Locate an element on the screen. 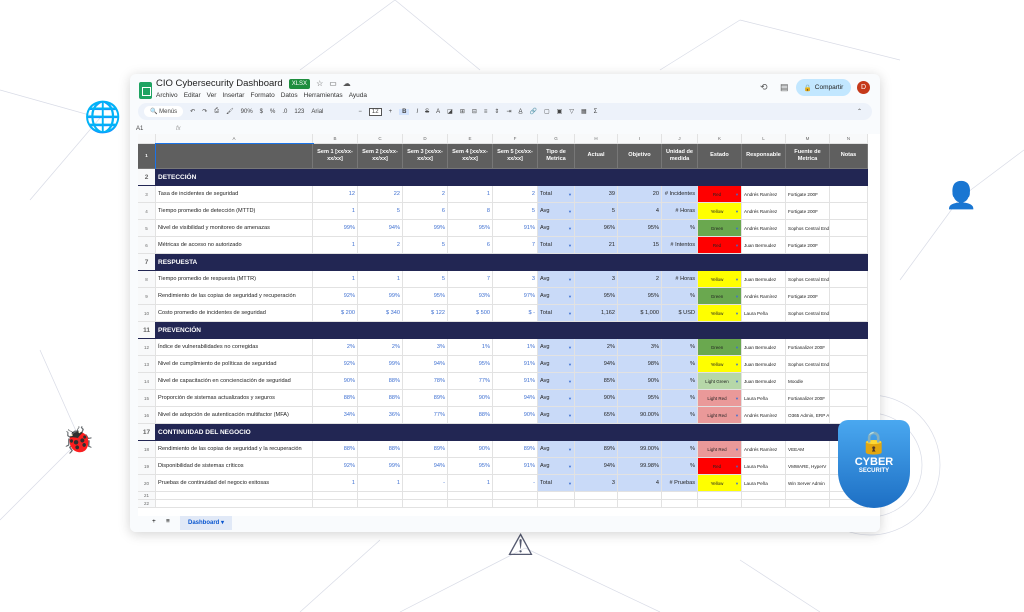 The width and height of the screenshot is (1024, 612). actual-value: 94% is located at coordinates (596, 364).